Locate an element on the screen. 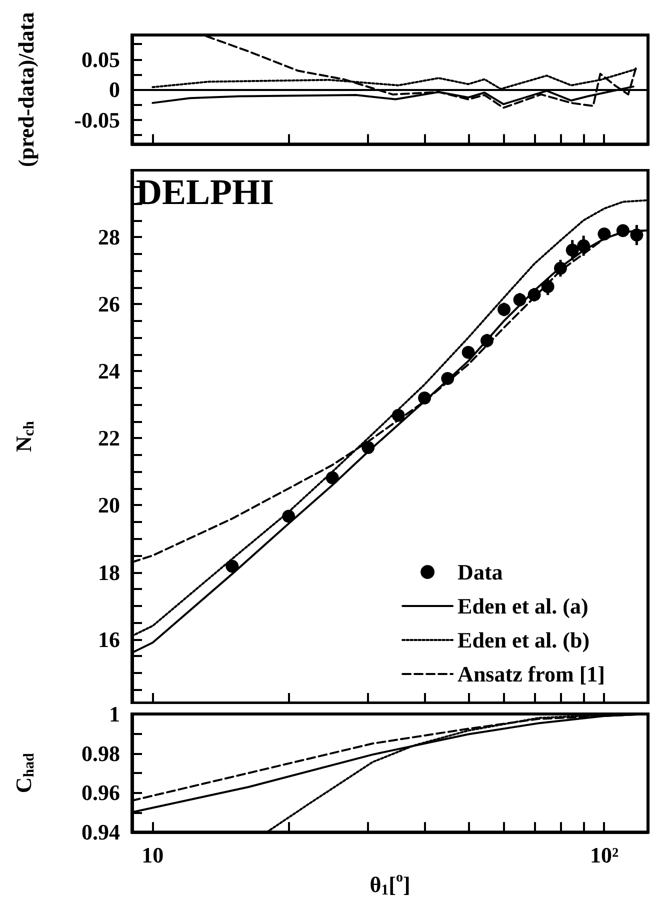  y-tick-label: 28 is located at coordinates (109, 237).